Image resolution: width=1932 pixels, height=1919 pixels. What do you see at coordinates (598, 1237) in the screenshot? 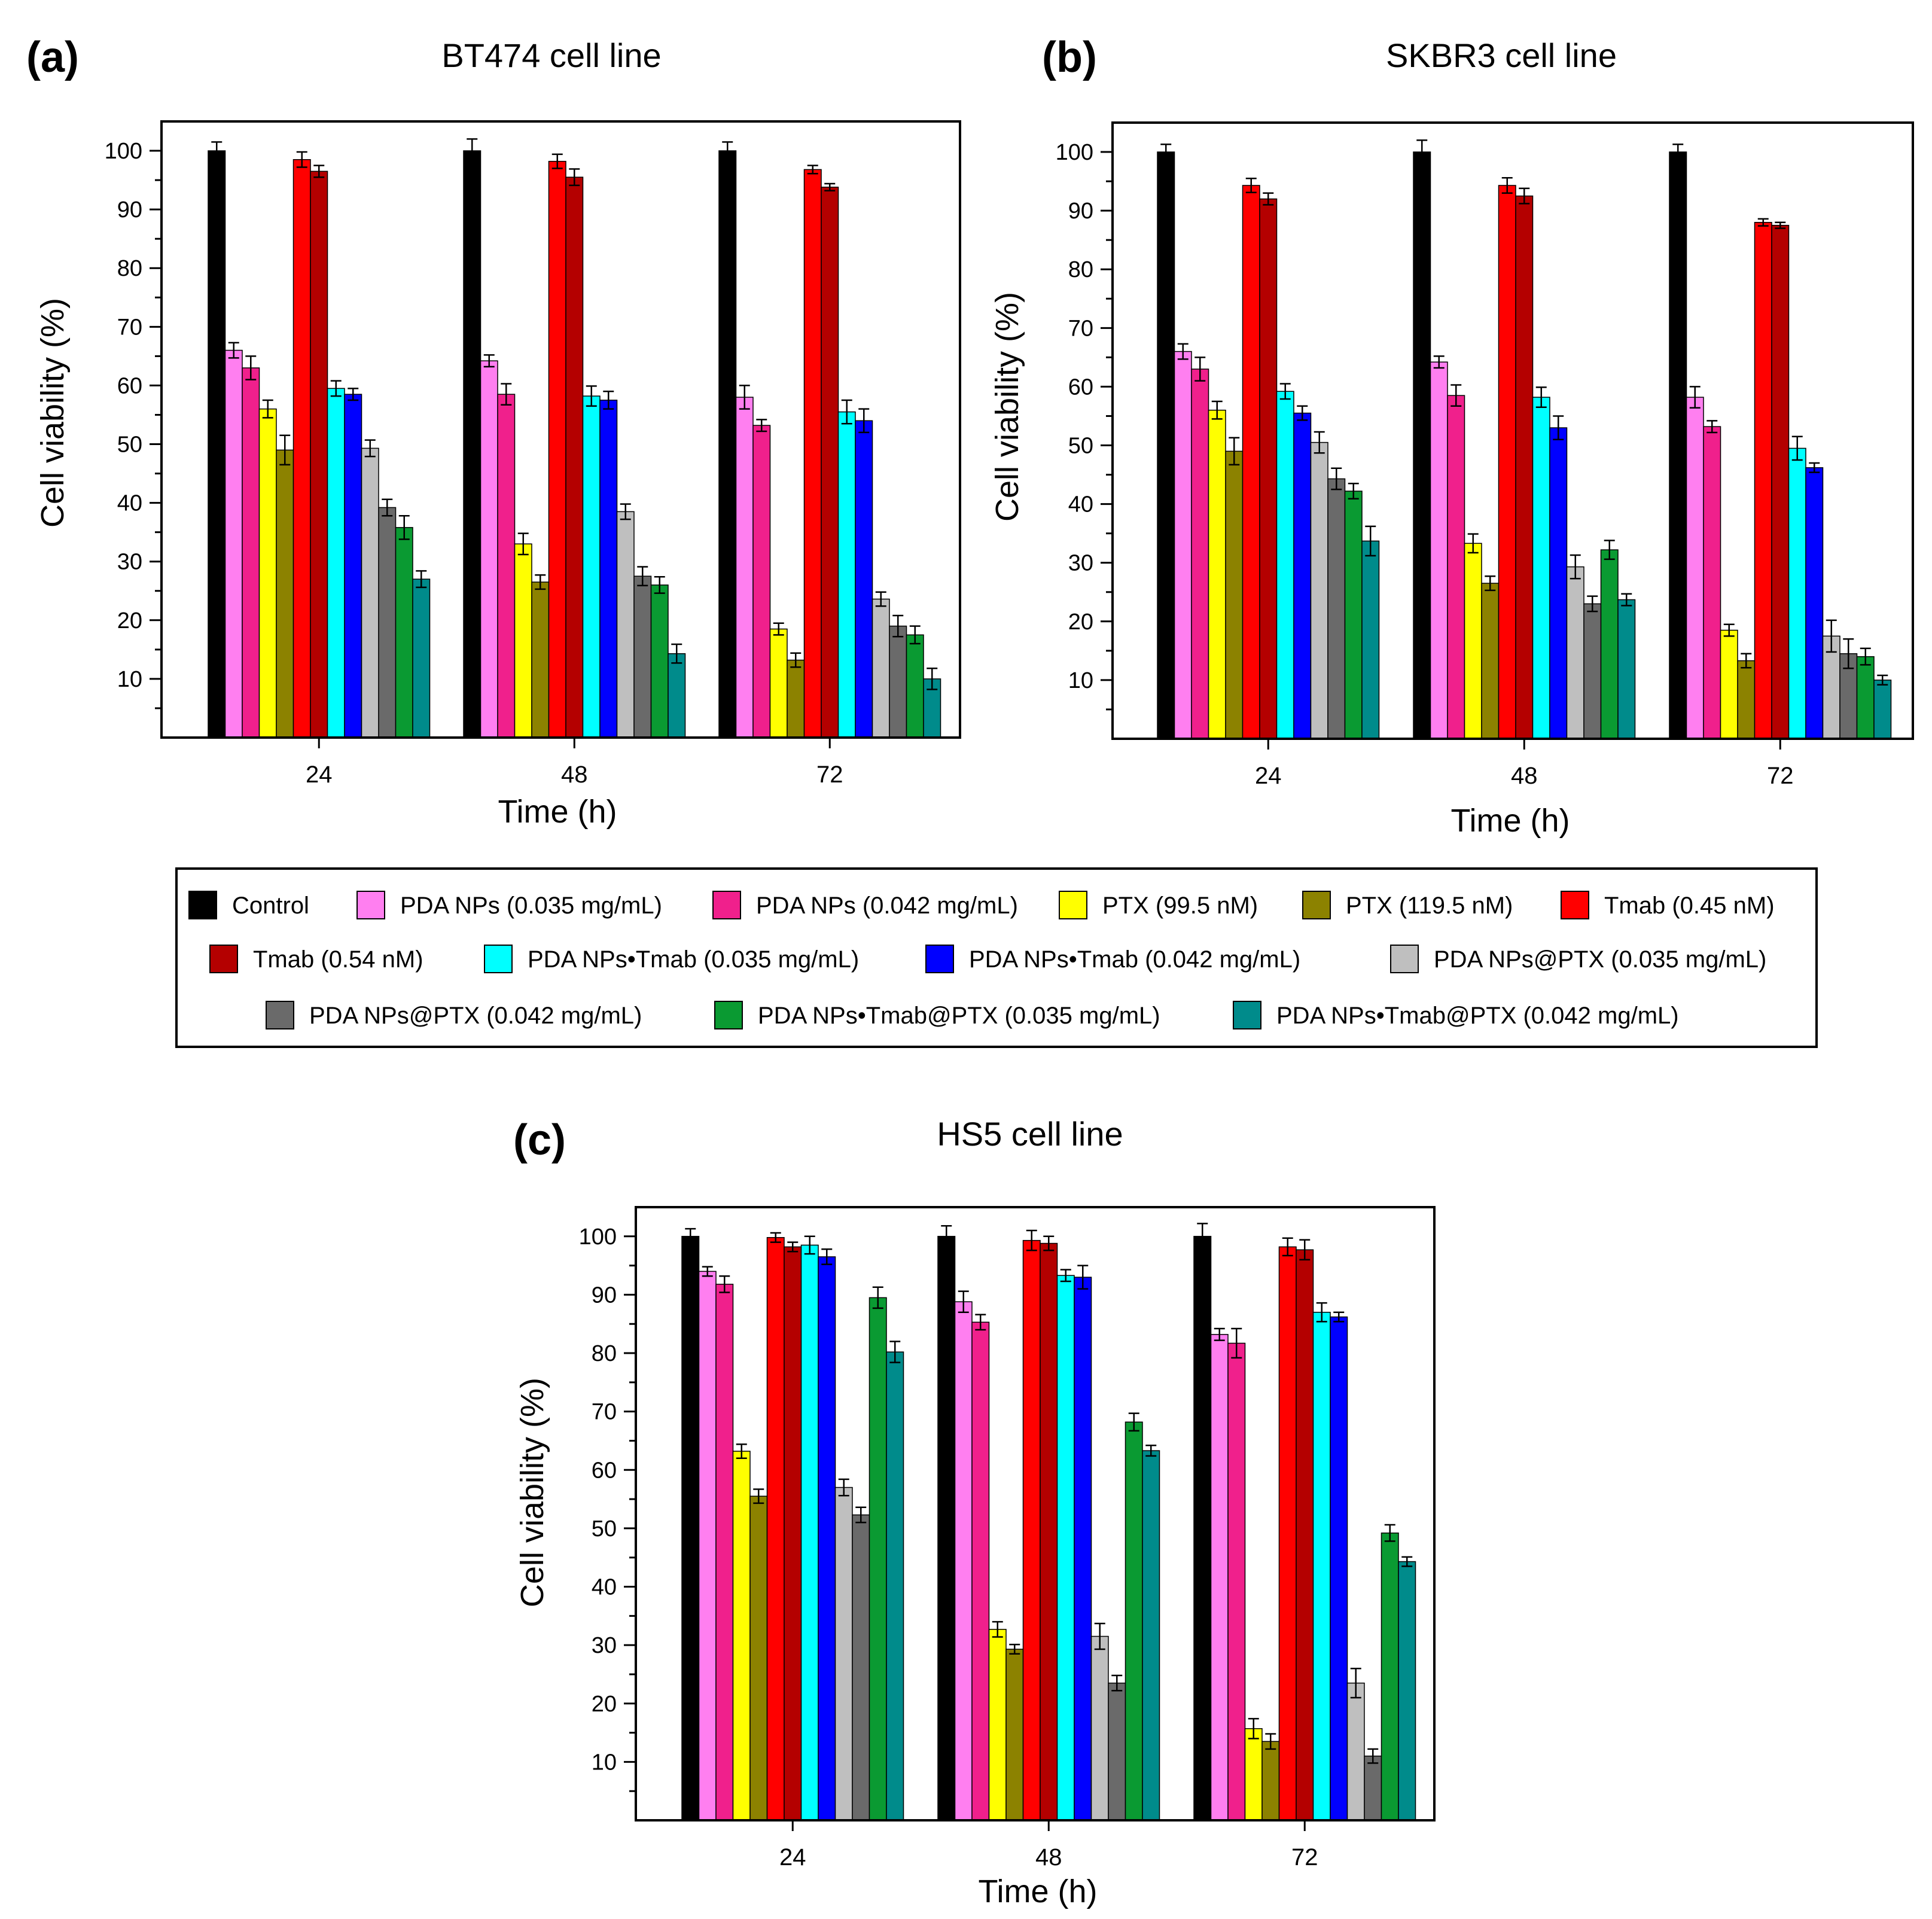
I see `y-tick-label: 100` at bounding box center [598, 1237].